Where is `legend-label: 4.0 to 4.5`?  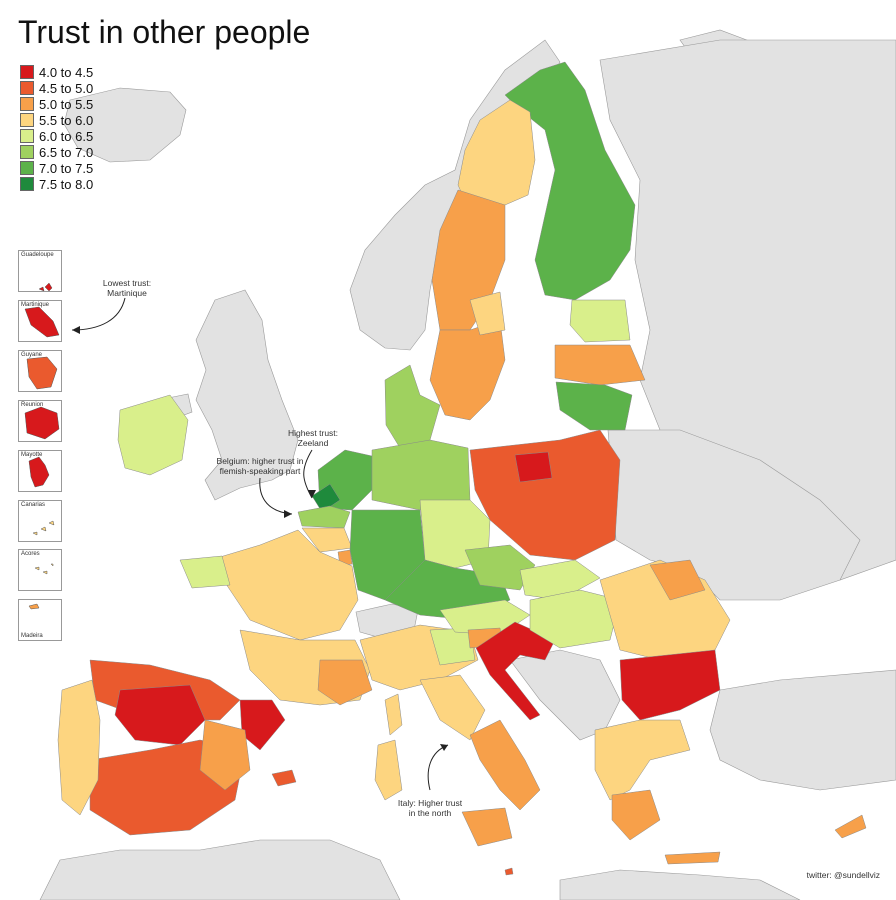
legend-label: 4.0 to 4.5 is located at coordinates (66, 72).